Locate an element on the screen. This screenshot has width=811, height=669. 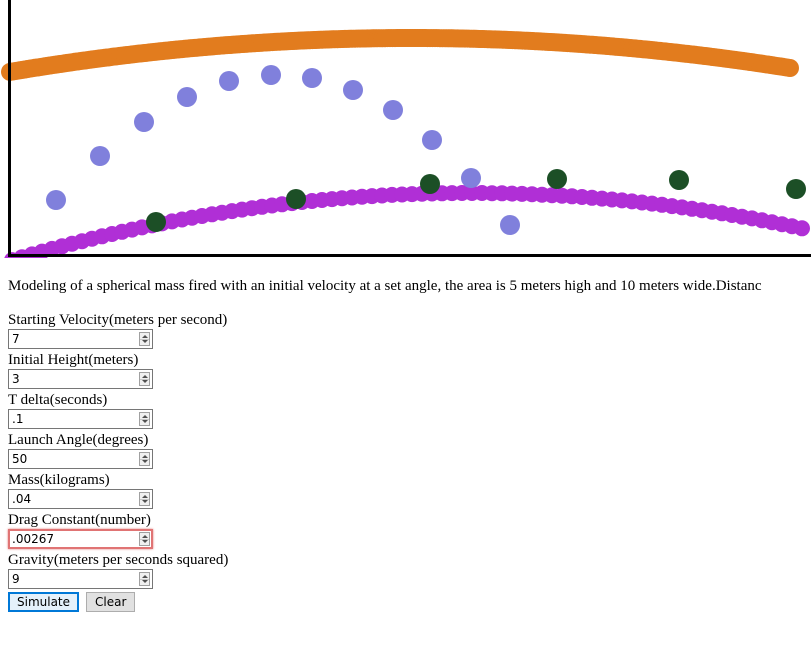
launch-angle-input: 50 is located at coordinates (80, 459).